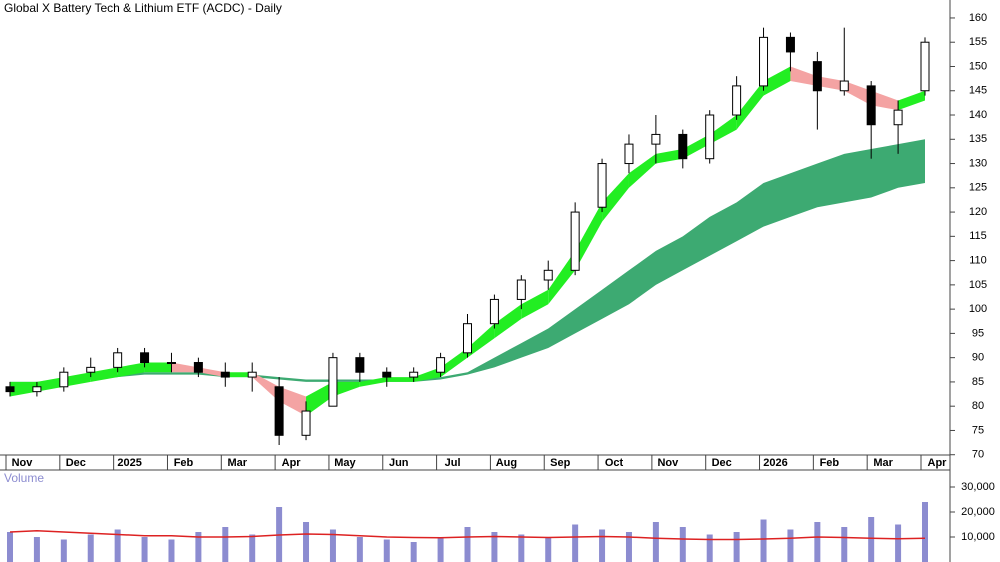 The width and height of the screenshot is (1000, 562). I want to click on y-tick-label: 120, so click(978, 212).